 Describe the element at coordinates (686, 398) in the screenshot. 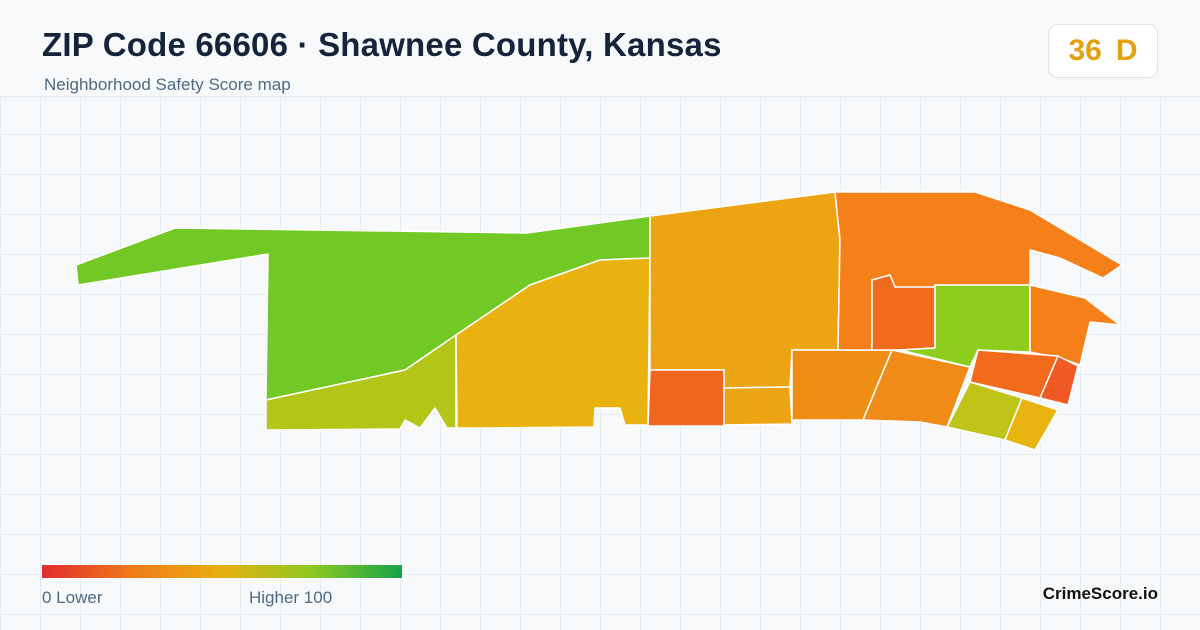

I see `center-south-red-region` at that location.